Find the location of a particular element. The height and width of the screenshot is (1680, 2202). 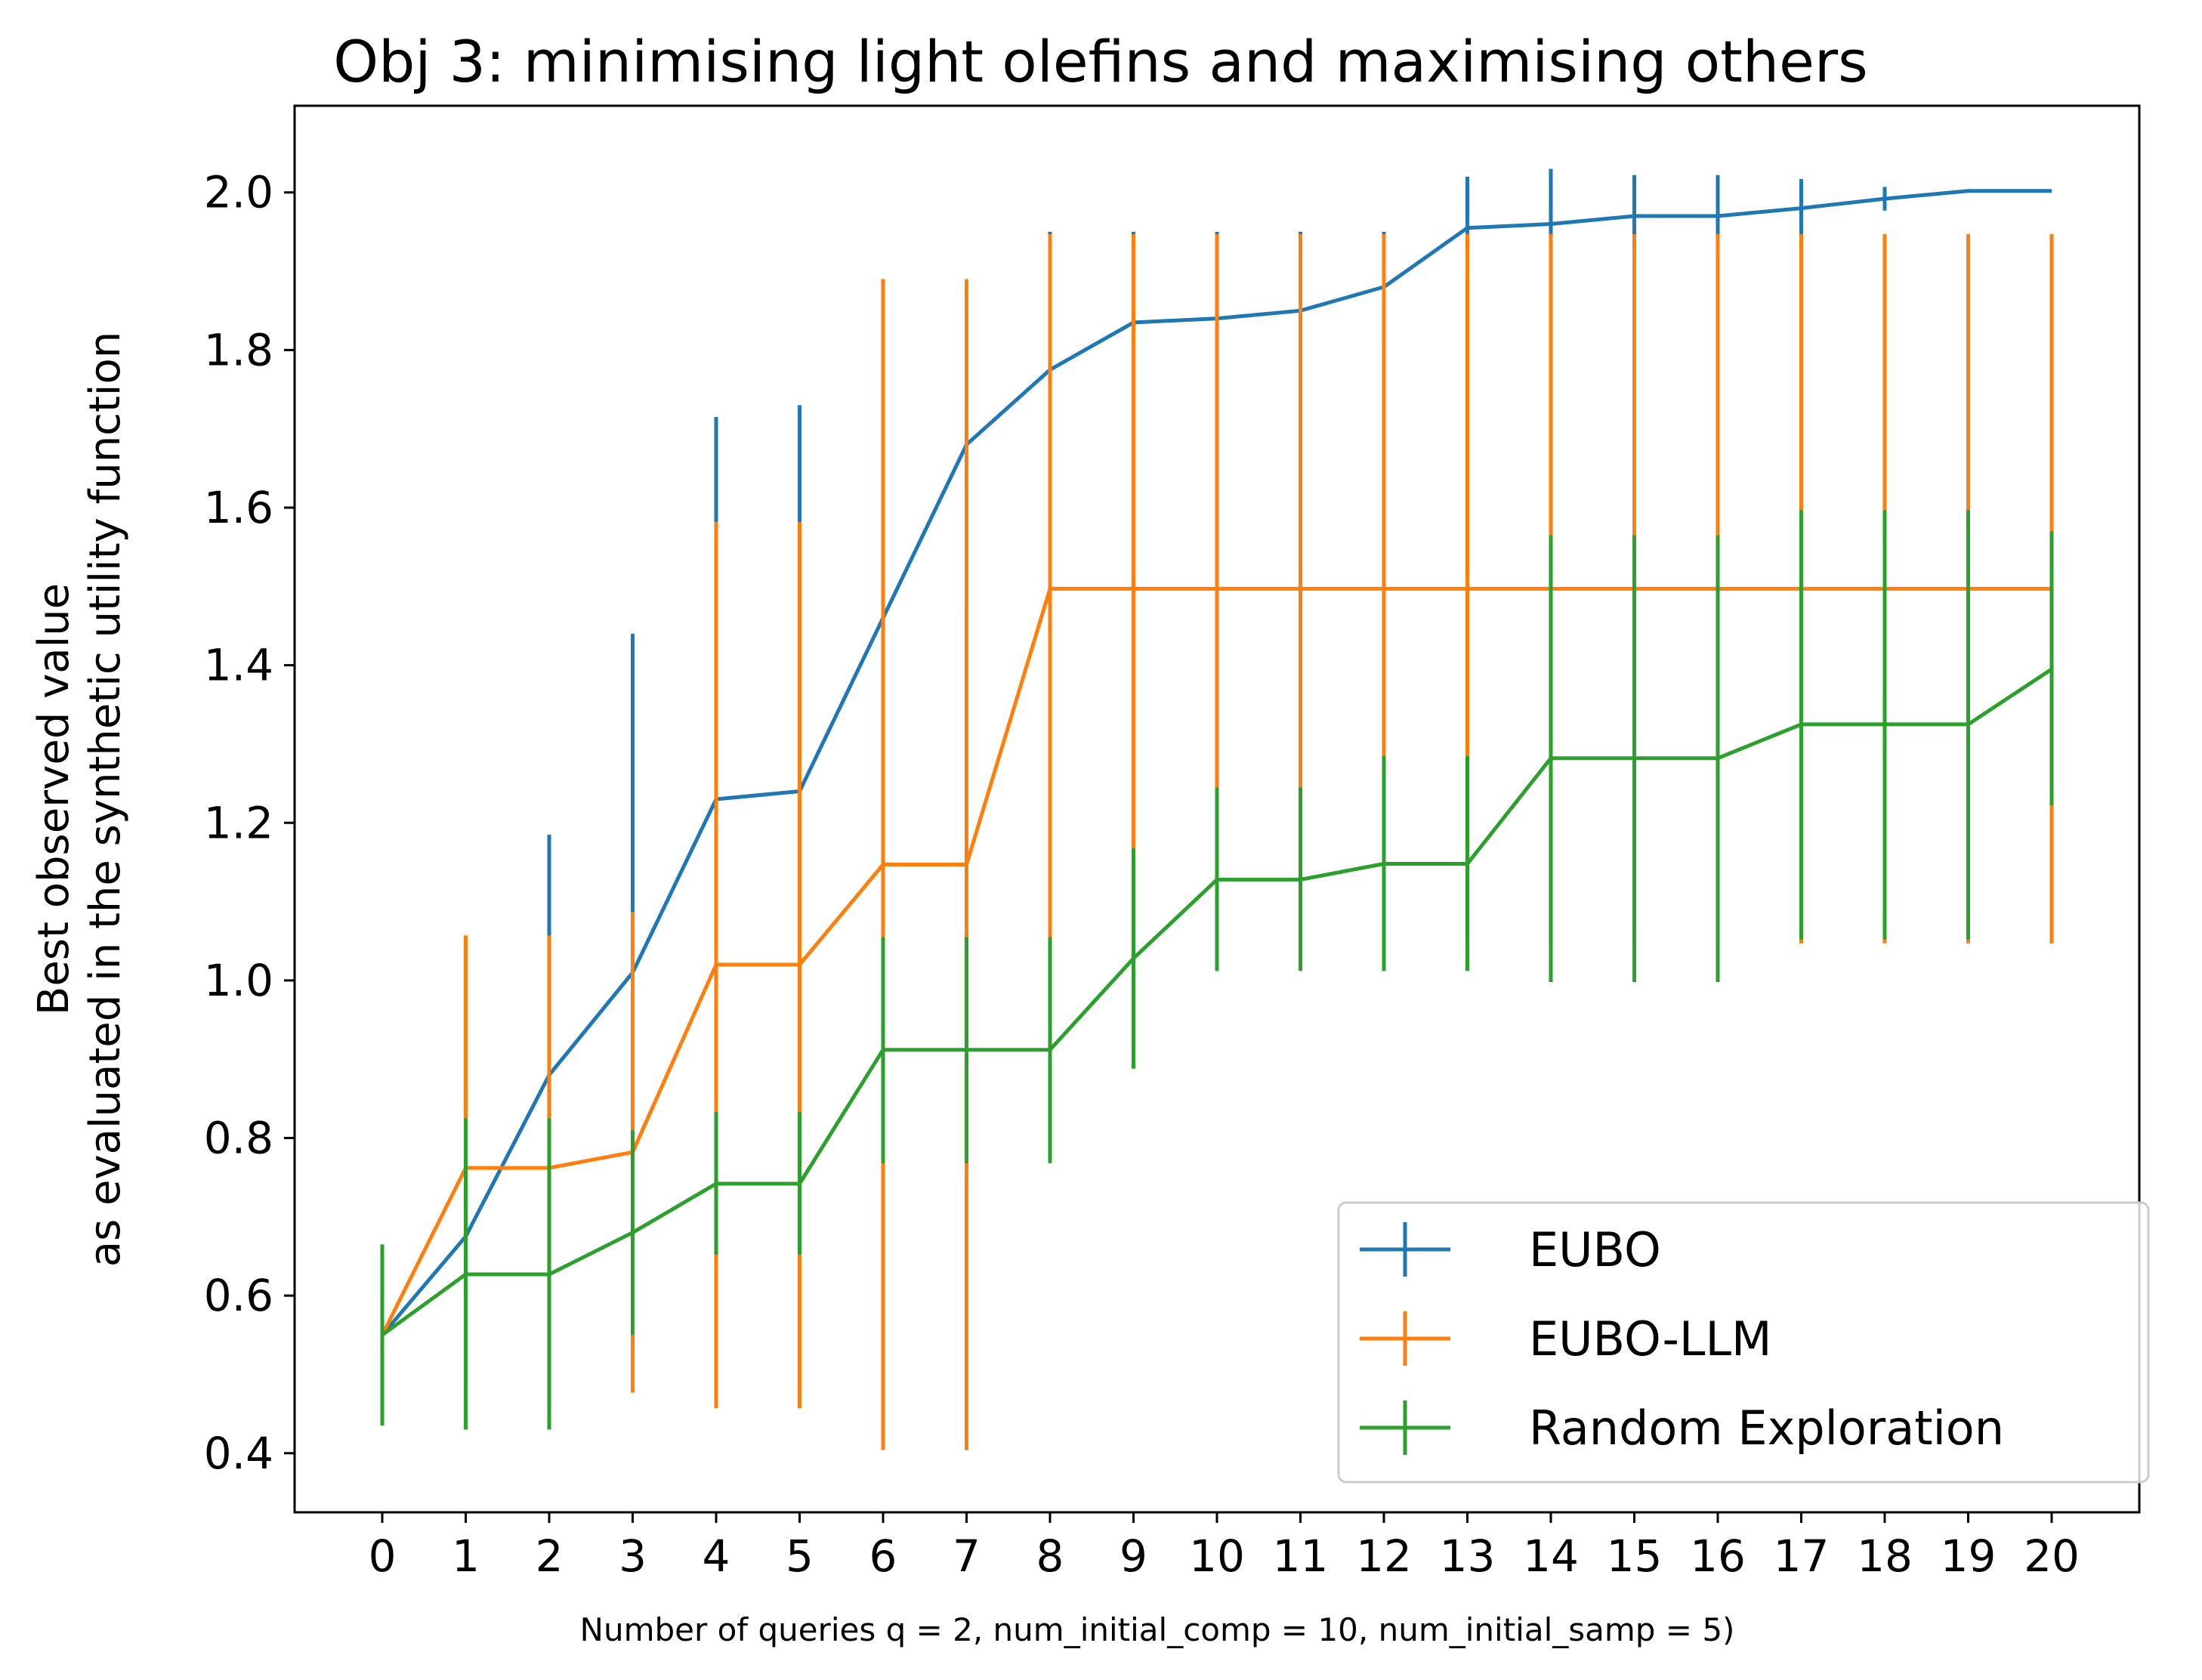

y-tick-label: 1.0 is located at coordinates (238, 980).